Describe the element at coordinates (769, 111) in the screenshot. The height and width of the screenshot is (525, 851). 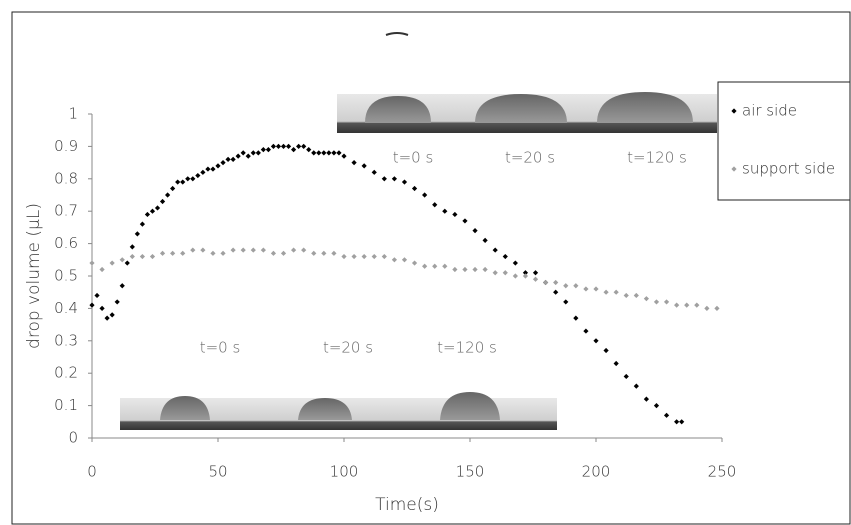
I see `legend-label: air side` at that location.